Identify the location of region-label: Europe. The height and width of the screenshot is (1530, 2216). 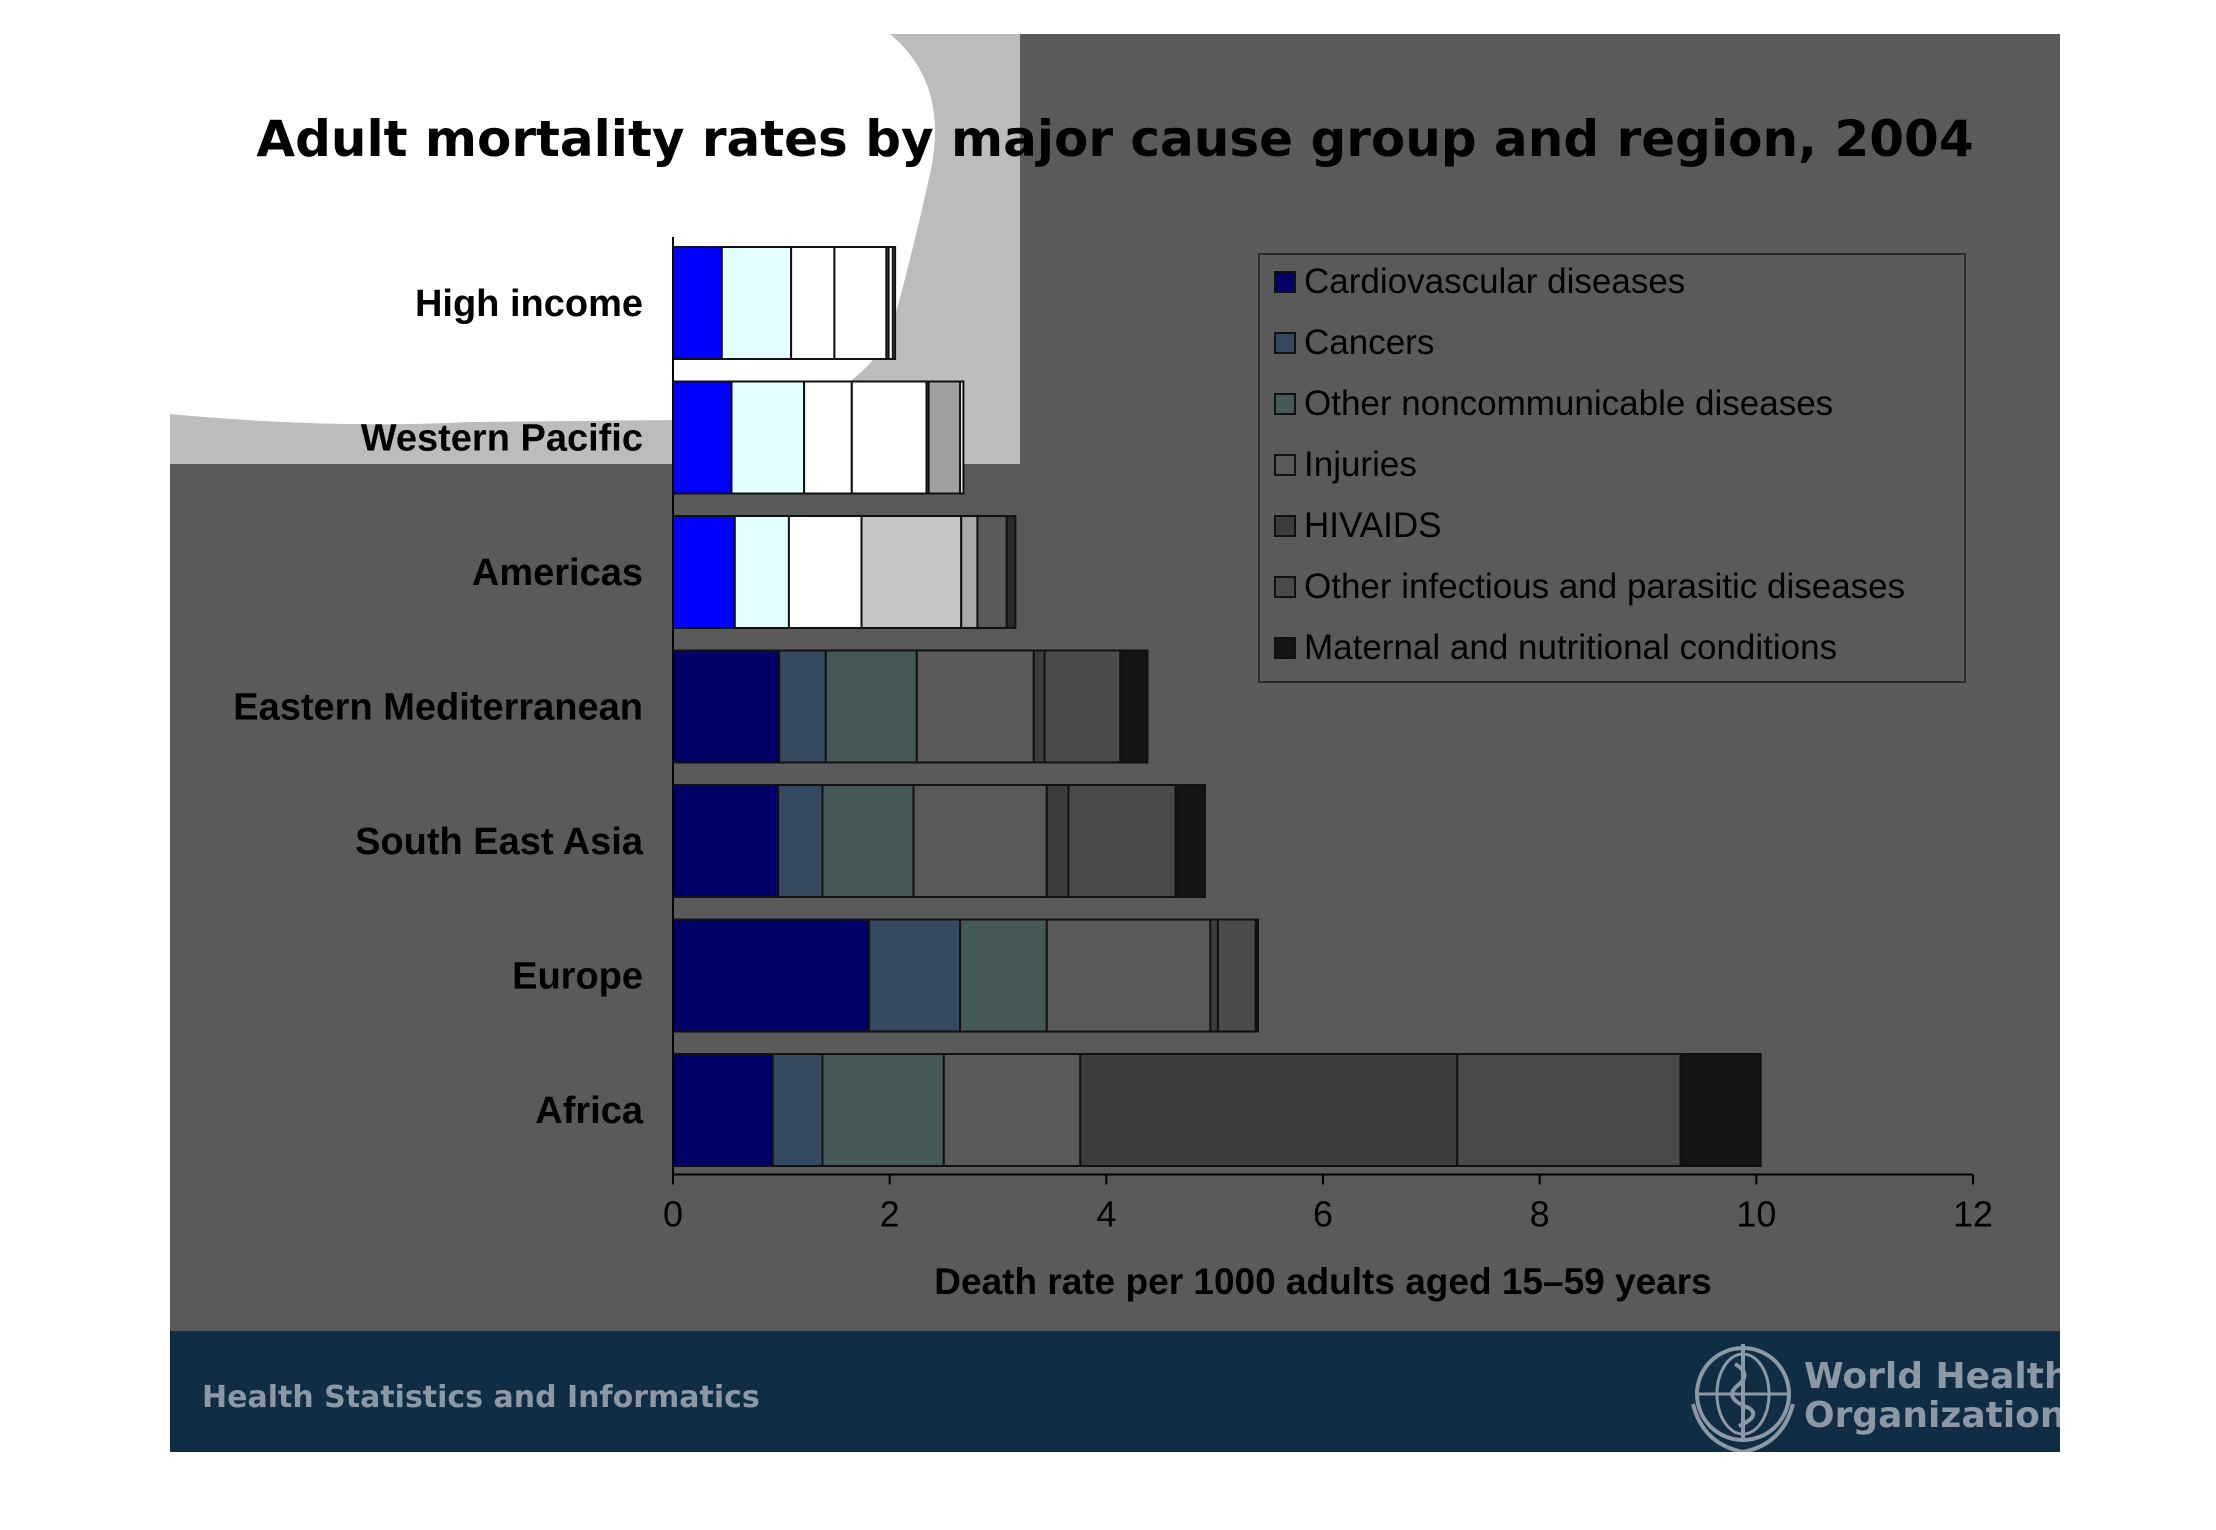
(577, 977).